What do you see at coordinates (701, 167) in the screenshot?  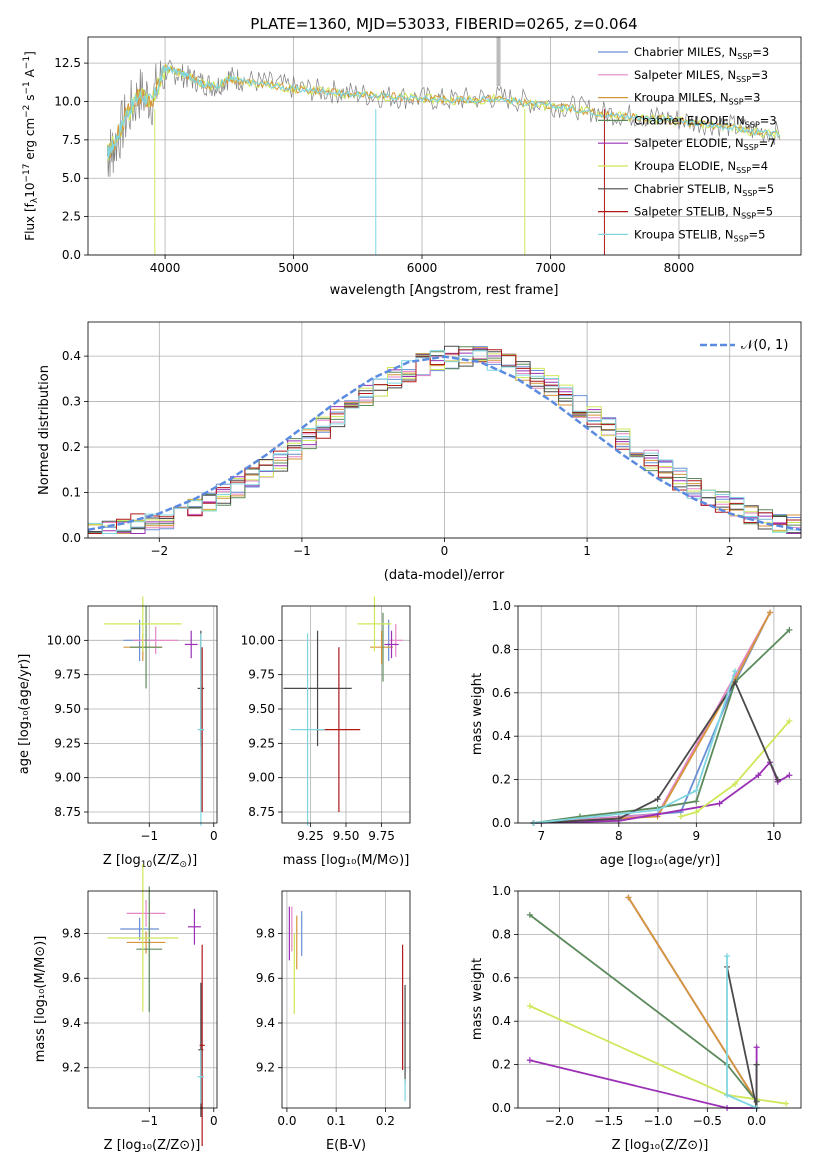 I see `legend-label: Kroupa ELODIE, NSSP=4` at bounding box center [701, 167].